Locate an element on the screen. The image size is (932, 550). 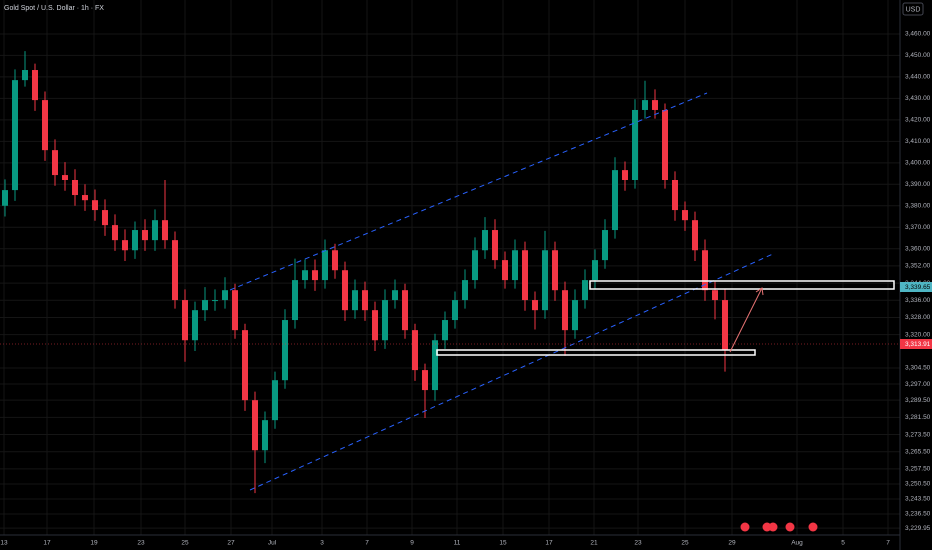
y-tick-label: 3,265.50 is located at coordinates (918, 451).